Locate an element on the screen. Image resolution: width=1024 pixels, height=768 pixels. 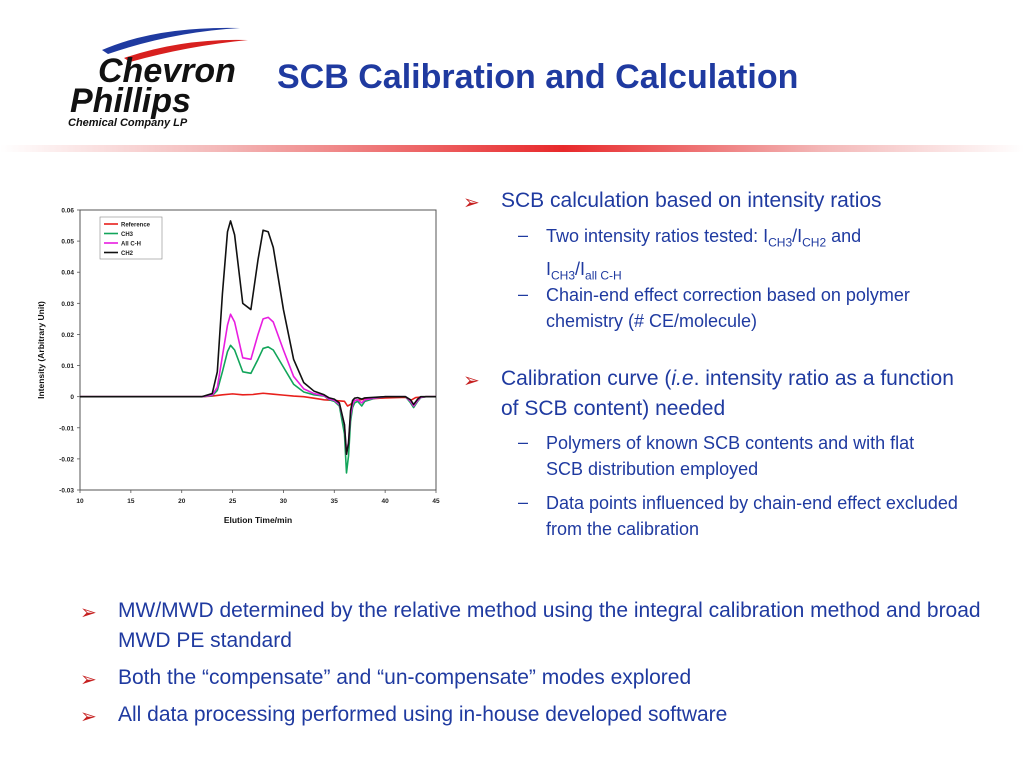
x-tick-label: 30 is located at coordinates (284, 501).